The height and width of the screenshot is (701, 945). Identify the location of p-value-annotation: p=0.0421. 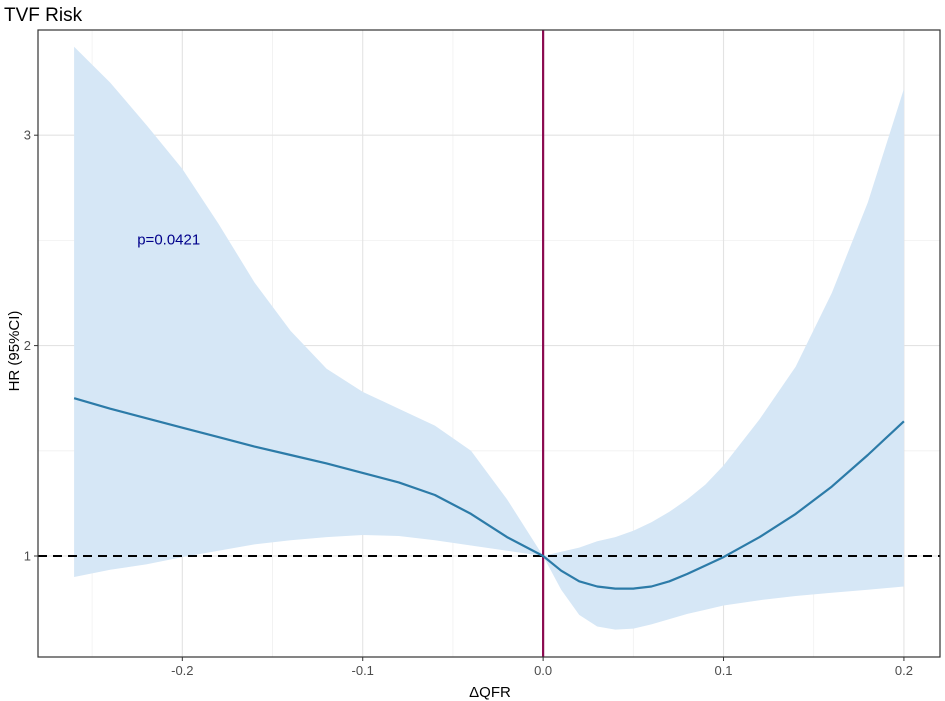
(168, 240).